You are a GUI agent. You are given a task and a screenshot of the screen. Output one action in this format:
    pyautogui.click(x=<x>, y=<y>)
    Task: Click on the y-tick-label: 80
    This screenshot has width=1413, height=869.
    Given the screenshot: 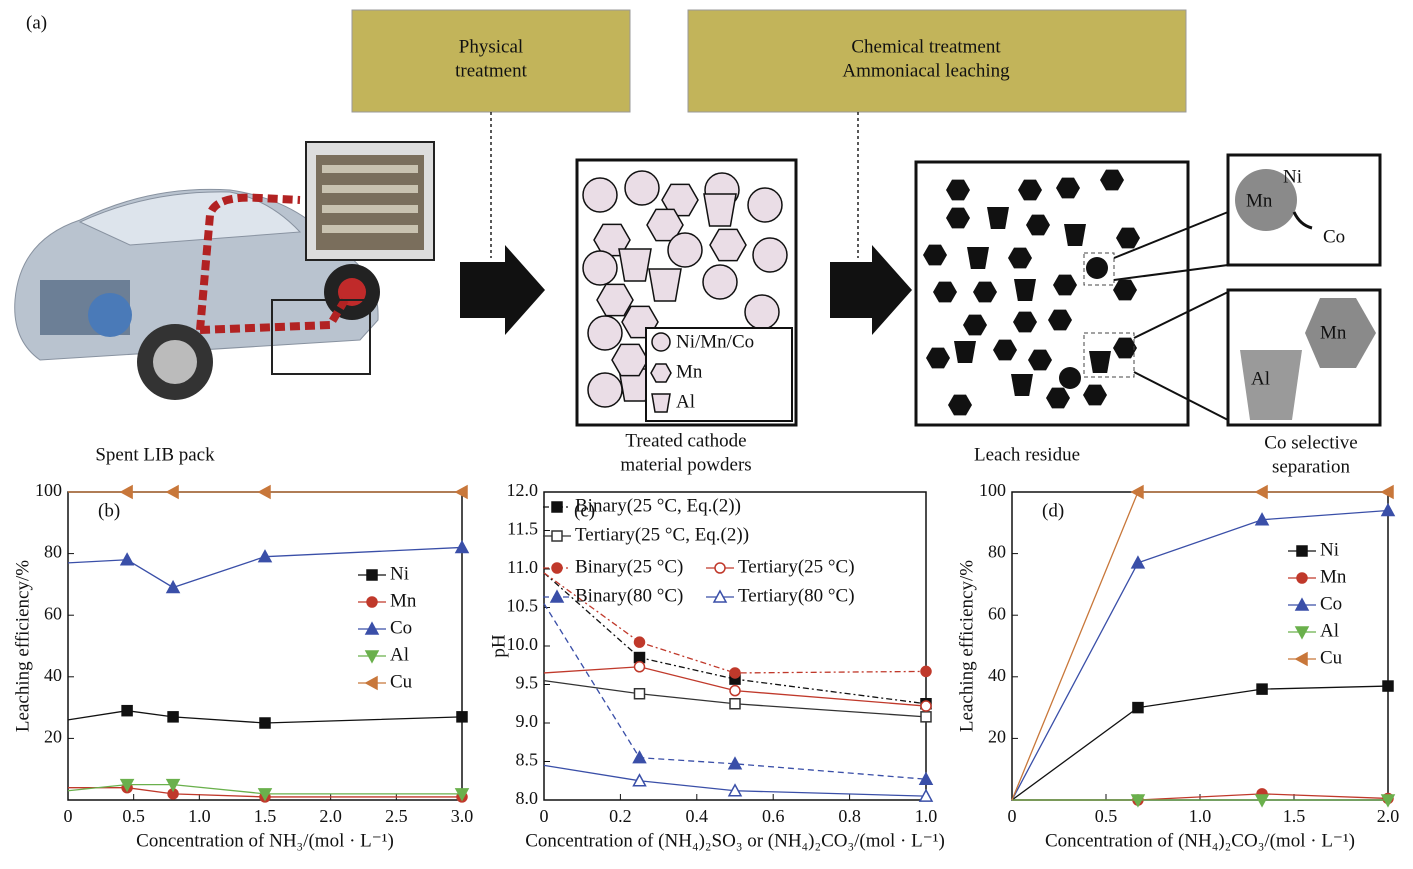 What is the action you would take?
    pyautogui.click(x=997, y=552)
    